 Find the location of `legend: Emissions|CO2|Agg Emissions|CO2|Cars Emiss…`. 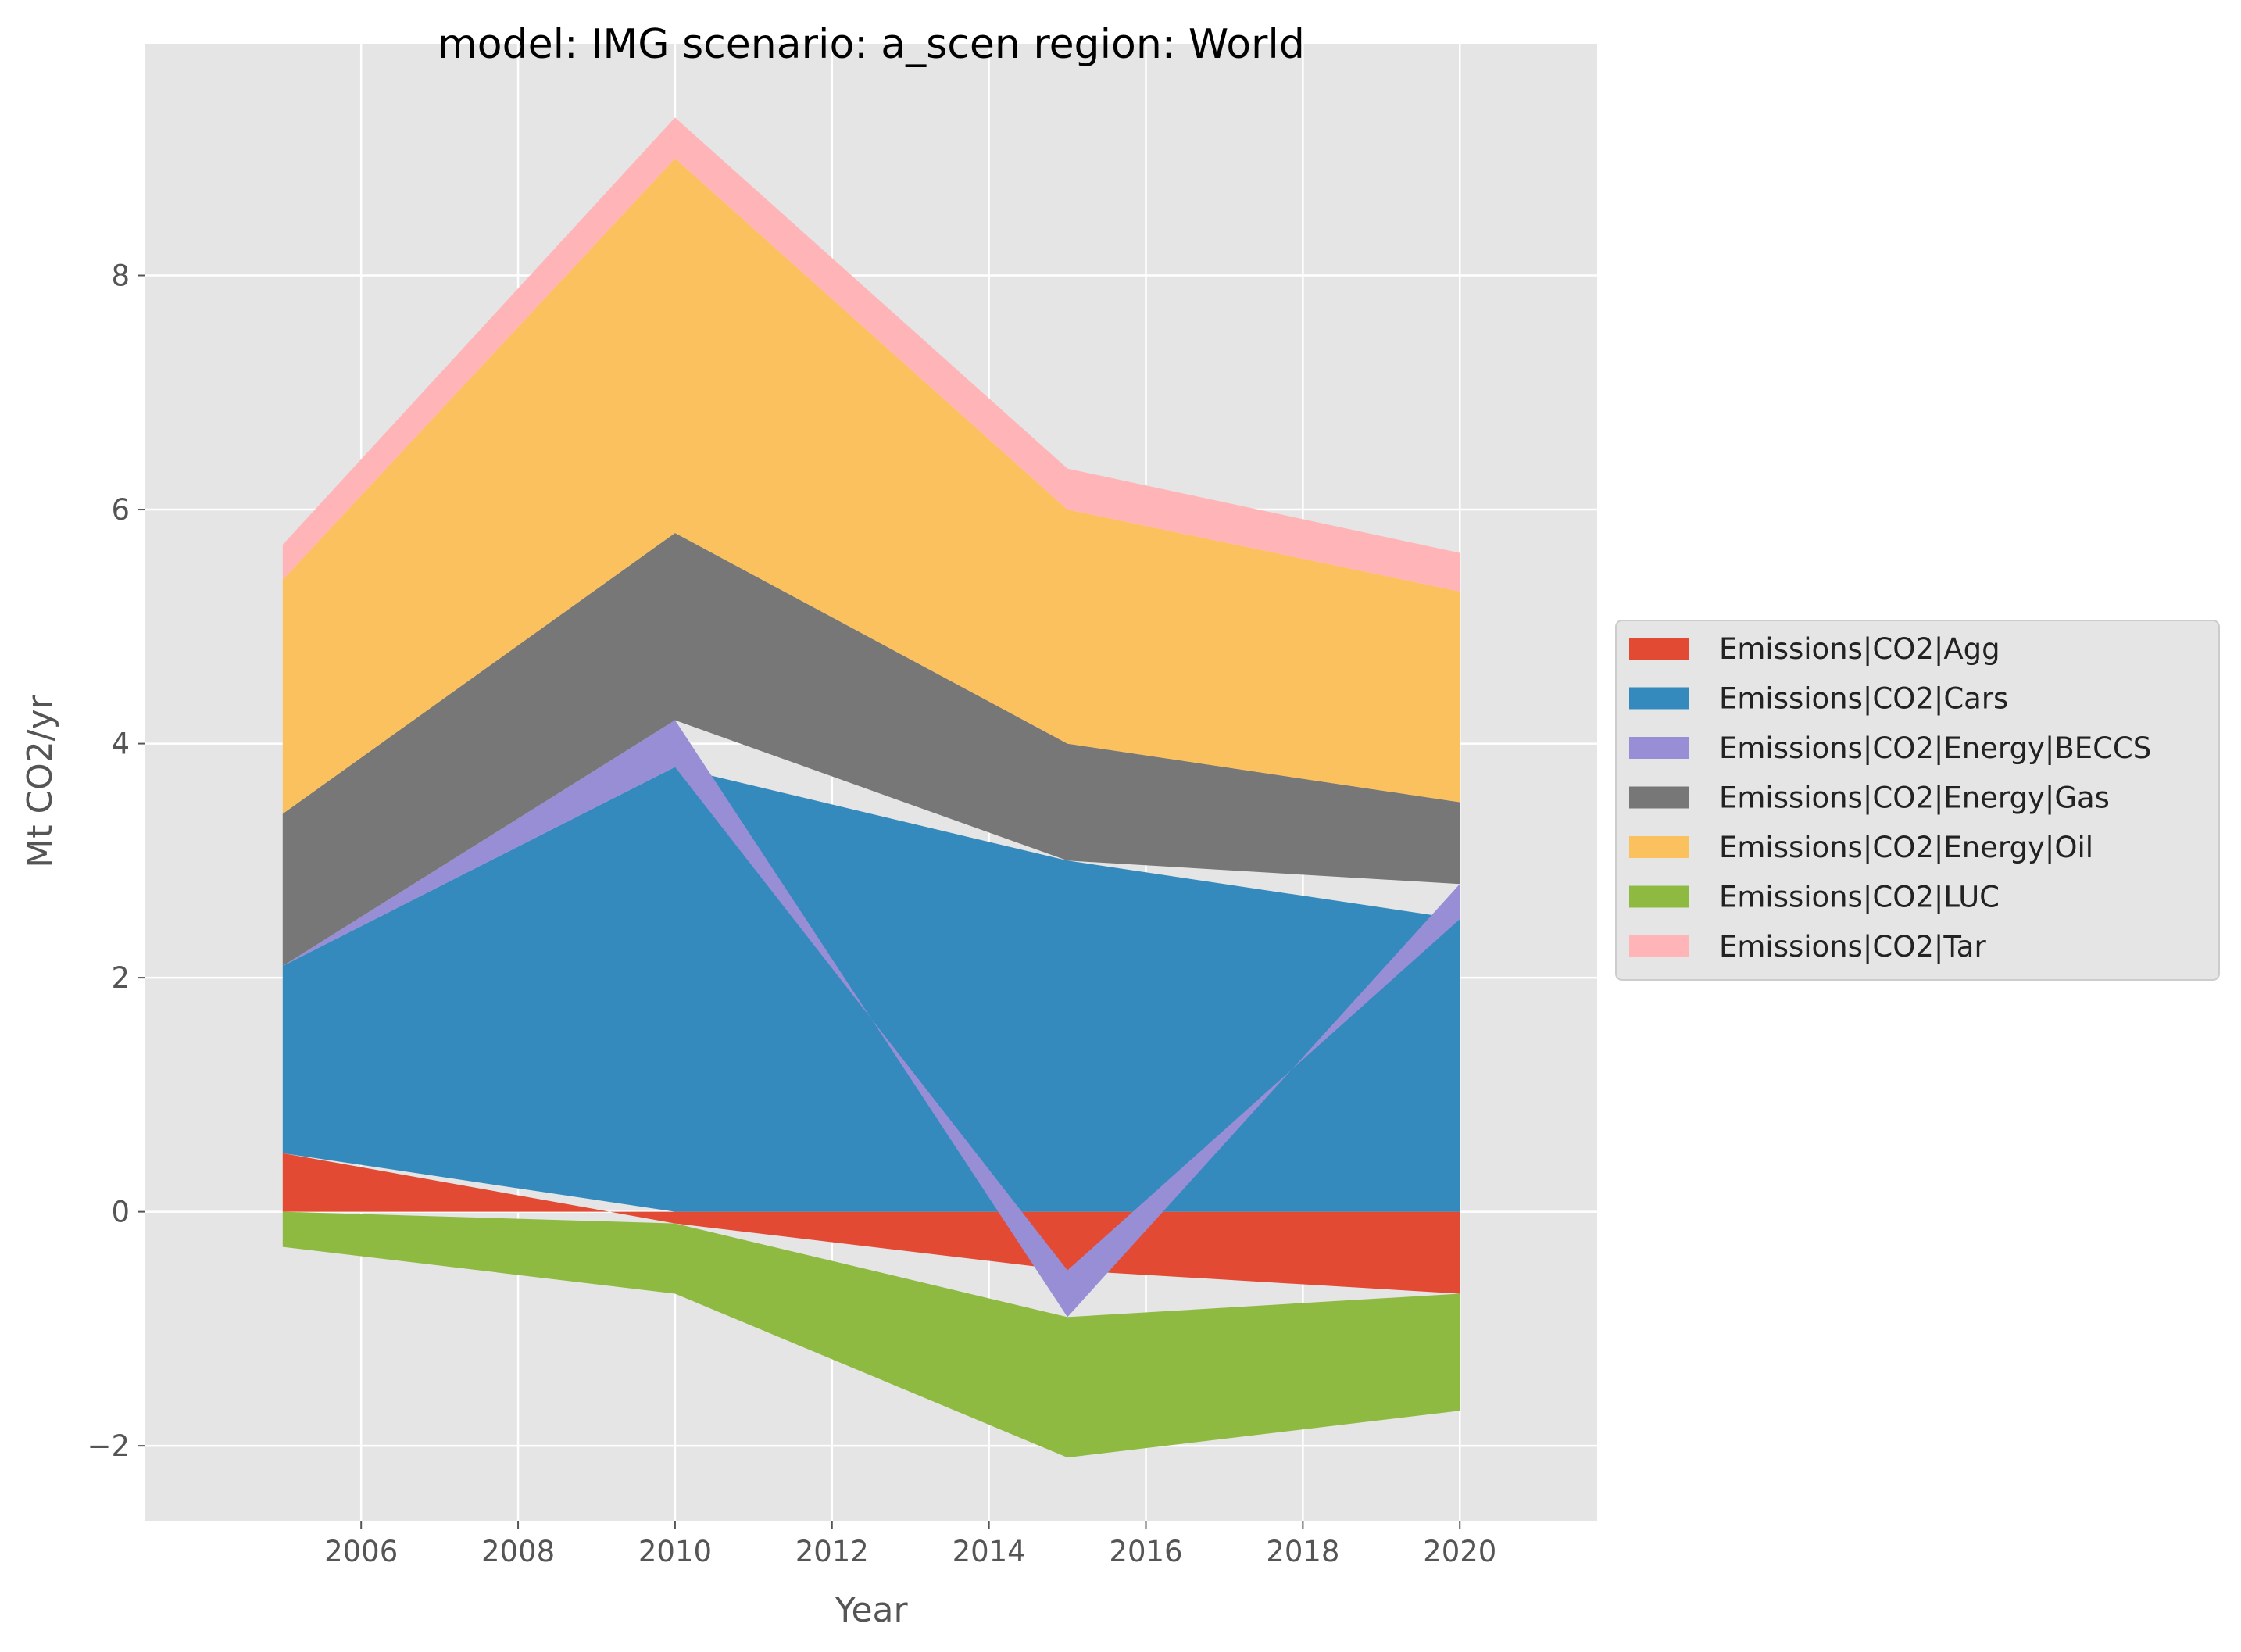

legend: Emissions|CO2|Agg Emissions|CO2|Cars Emiss… is located at coordinates (1917, 800).